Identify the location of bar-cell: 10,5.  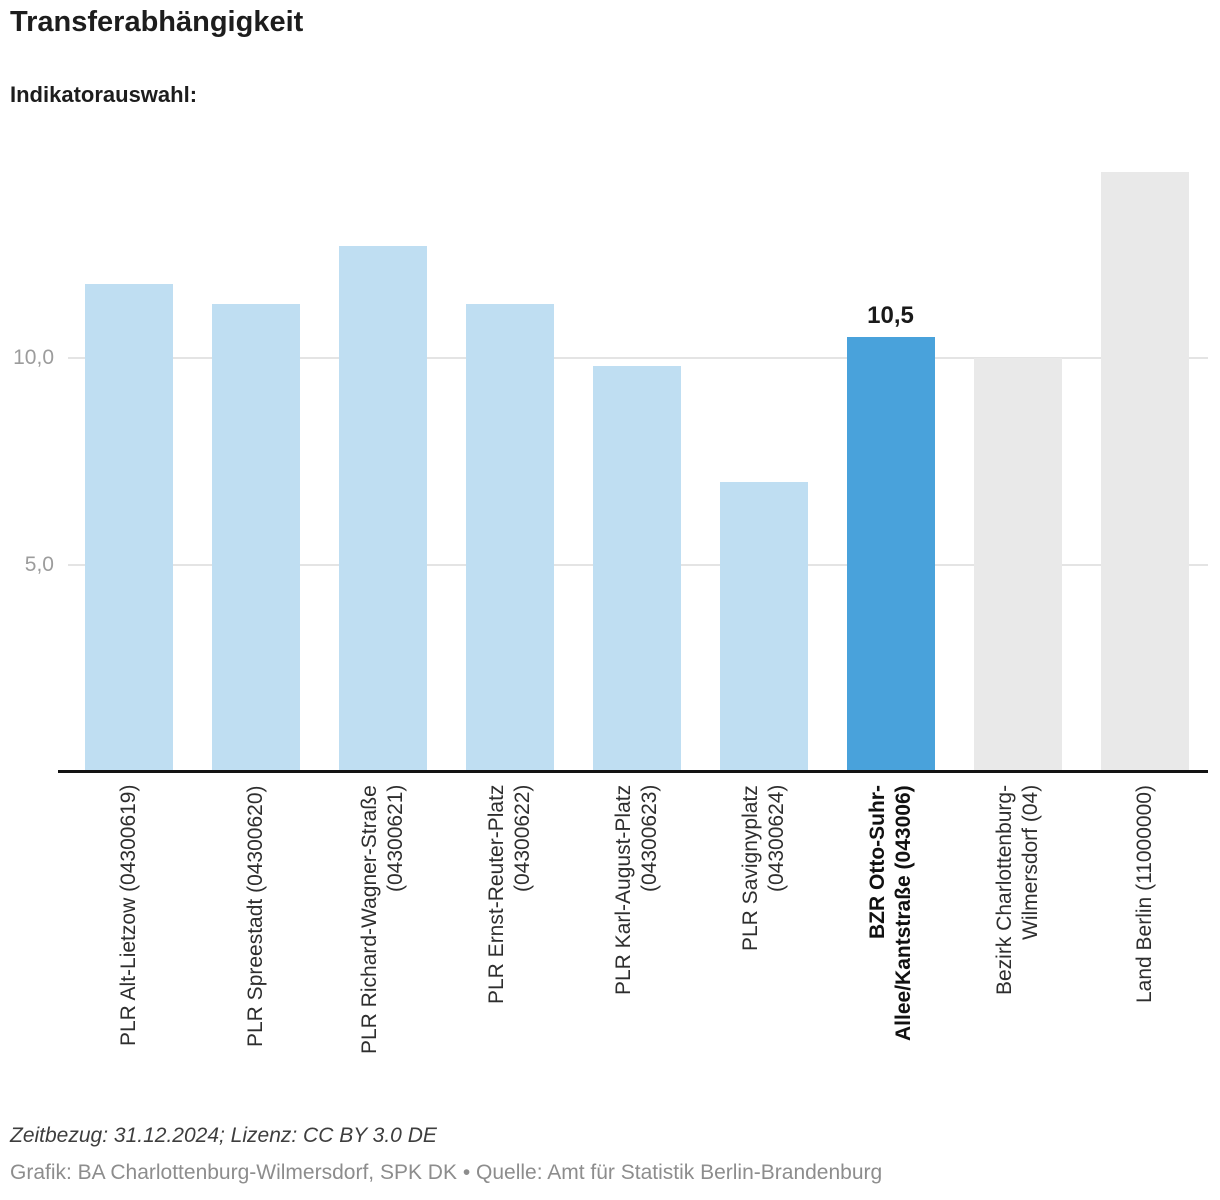
(890, 537).